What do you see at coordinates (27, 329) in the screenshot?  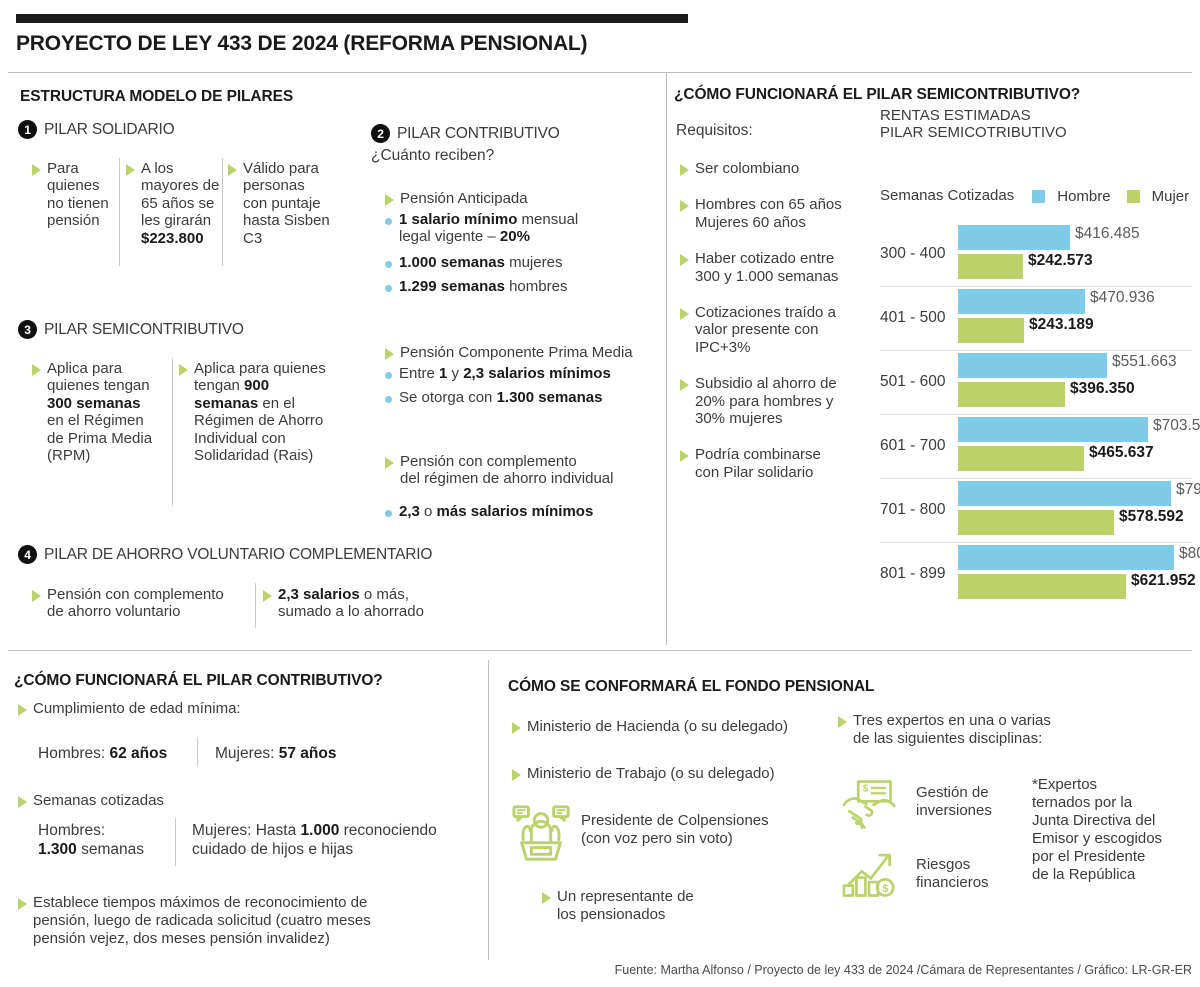 I see `pillar-3-number: 3` at bounding box center [27, 329].